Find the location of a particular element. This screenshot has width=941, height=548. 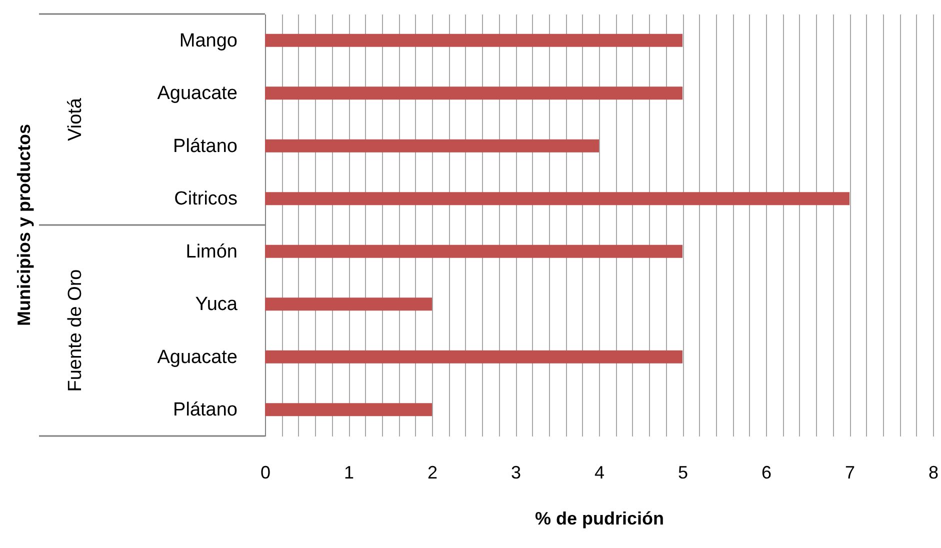

x-tick-label: 2 is located at coordinates (432, 472).